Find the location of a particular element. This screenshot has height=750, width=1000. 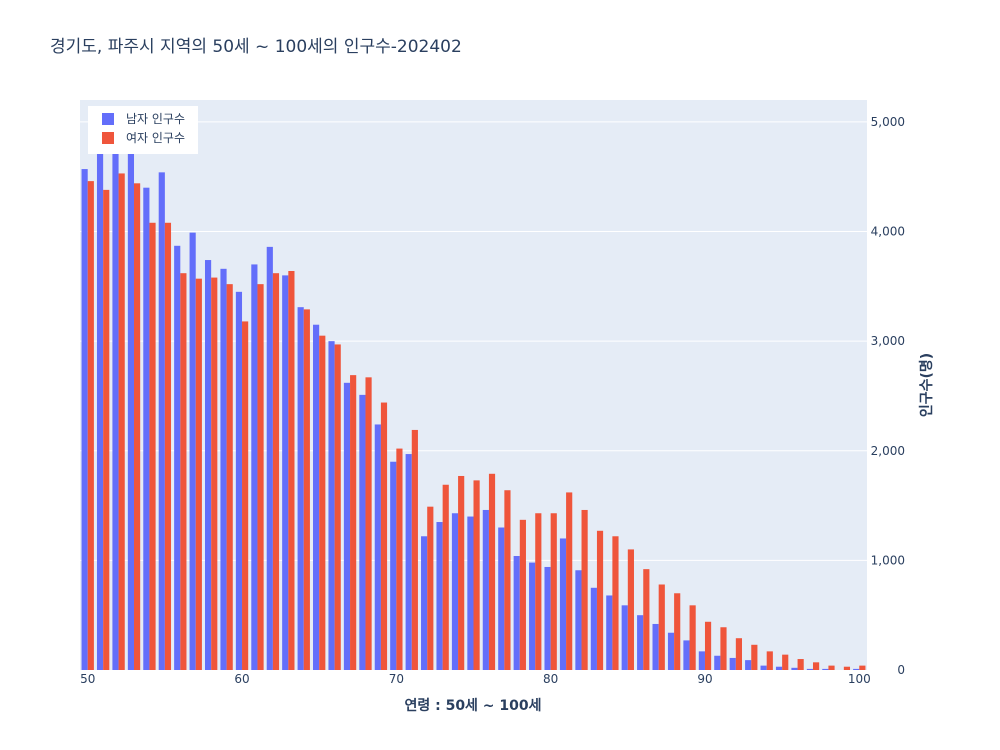

y-axis-title: 인구수(명) is located at coordinates (926, 385).